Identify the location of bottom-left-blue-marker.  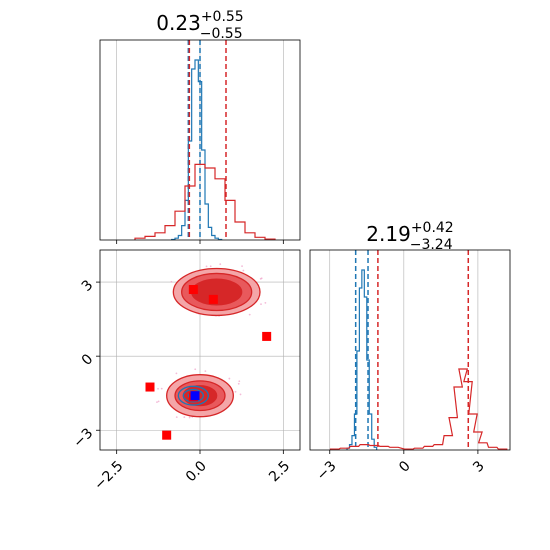
(195, 396).